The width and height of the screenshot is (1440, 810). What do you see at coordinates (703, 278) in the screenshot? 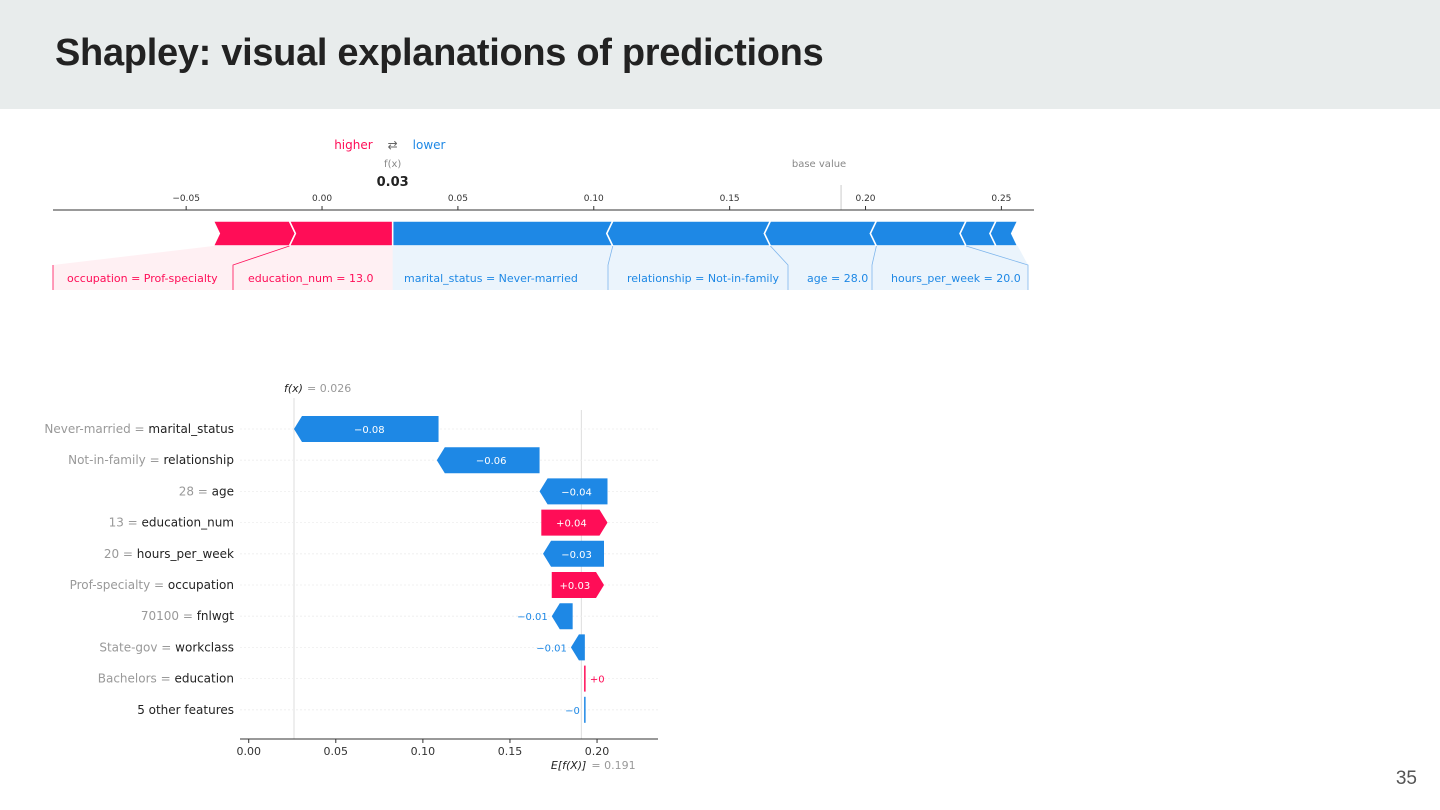
I see `force-feature-label: relationship = Not-in-family` at bounding box center [703, 278].